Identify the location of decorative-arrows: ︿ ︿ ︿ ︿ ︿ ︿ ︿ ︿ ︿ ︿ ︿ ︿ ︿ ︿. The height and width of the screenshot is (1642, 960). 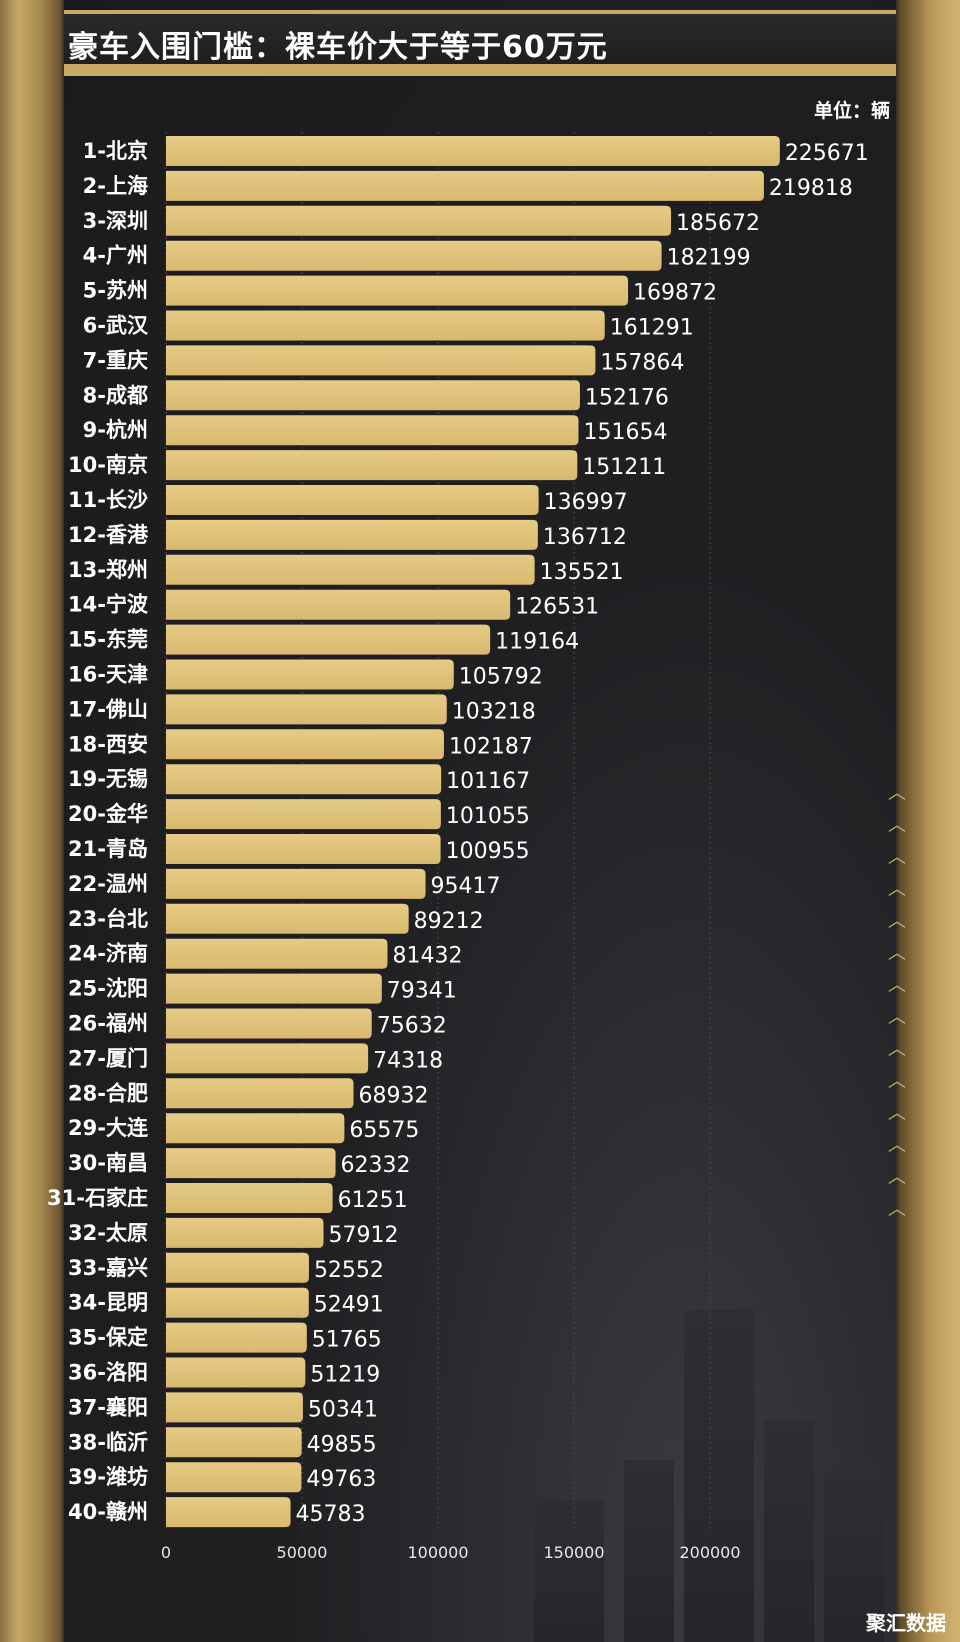
(897, 1002).